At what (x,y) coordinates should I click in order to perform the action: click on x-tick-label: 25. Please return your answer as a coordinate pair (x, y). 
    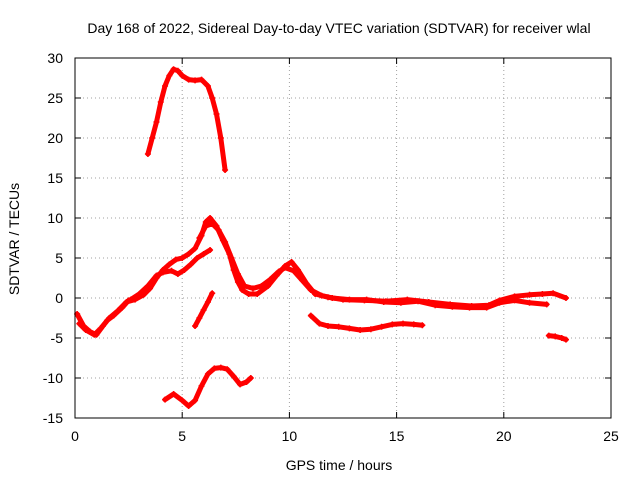
    Looking at the image, I should click on (611, 436).